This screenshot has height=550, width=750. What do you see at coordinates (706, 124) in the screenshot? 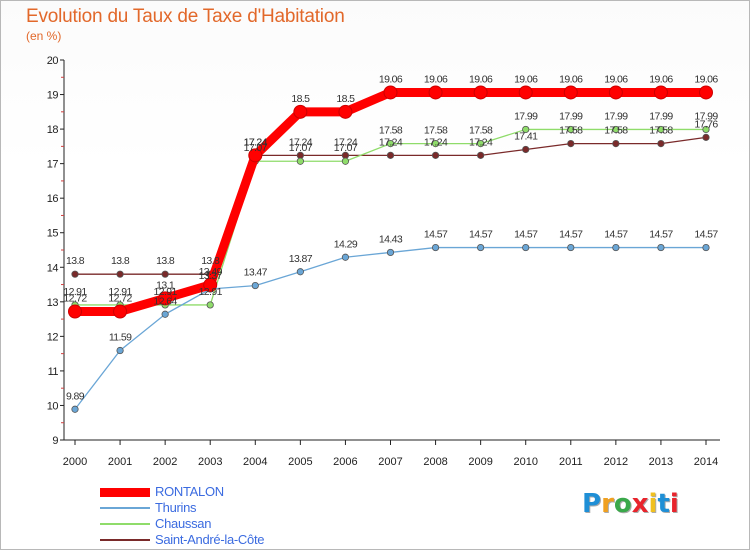
I see `data-label: 17.76` at bounding box center [706, 124].